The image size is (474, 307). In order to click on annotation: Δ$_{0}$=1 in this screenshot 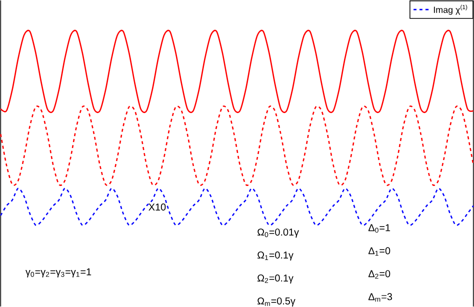, I will do `click(379, 228)`.